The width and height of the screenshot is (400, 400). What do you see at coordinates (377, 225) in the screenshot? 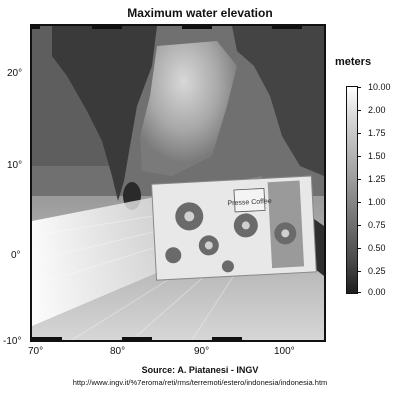
I see `colorbar-label: 0.75` at bounding box center [377, 225].